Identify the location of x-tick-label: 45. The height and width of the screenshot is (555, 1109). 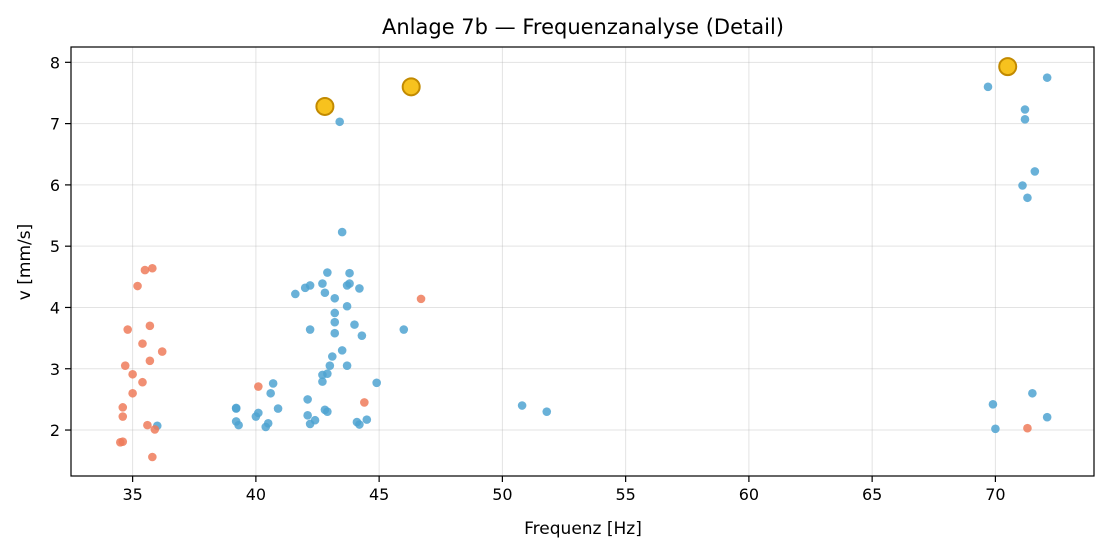
(379, 494).